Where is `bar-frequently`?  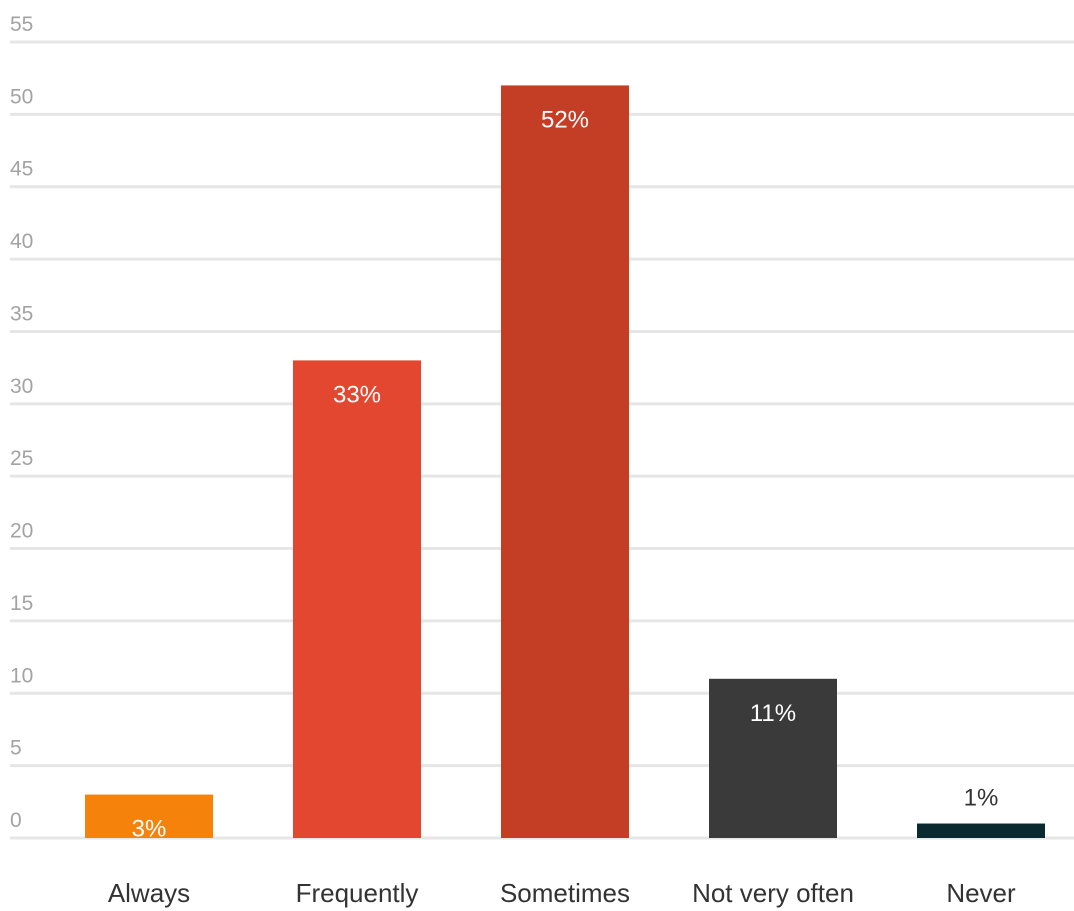
bar-frequently is located at coordinates (357, 599).